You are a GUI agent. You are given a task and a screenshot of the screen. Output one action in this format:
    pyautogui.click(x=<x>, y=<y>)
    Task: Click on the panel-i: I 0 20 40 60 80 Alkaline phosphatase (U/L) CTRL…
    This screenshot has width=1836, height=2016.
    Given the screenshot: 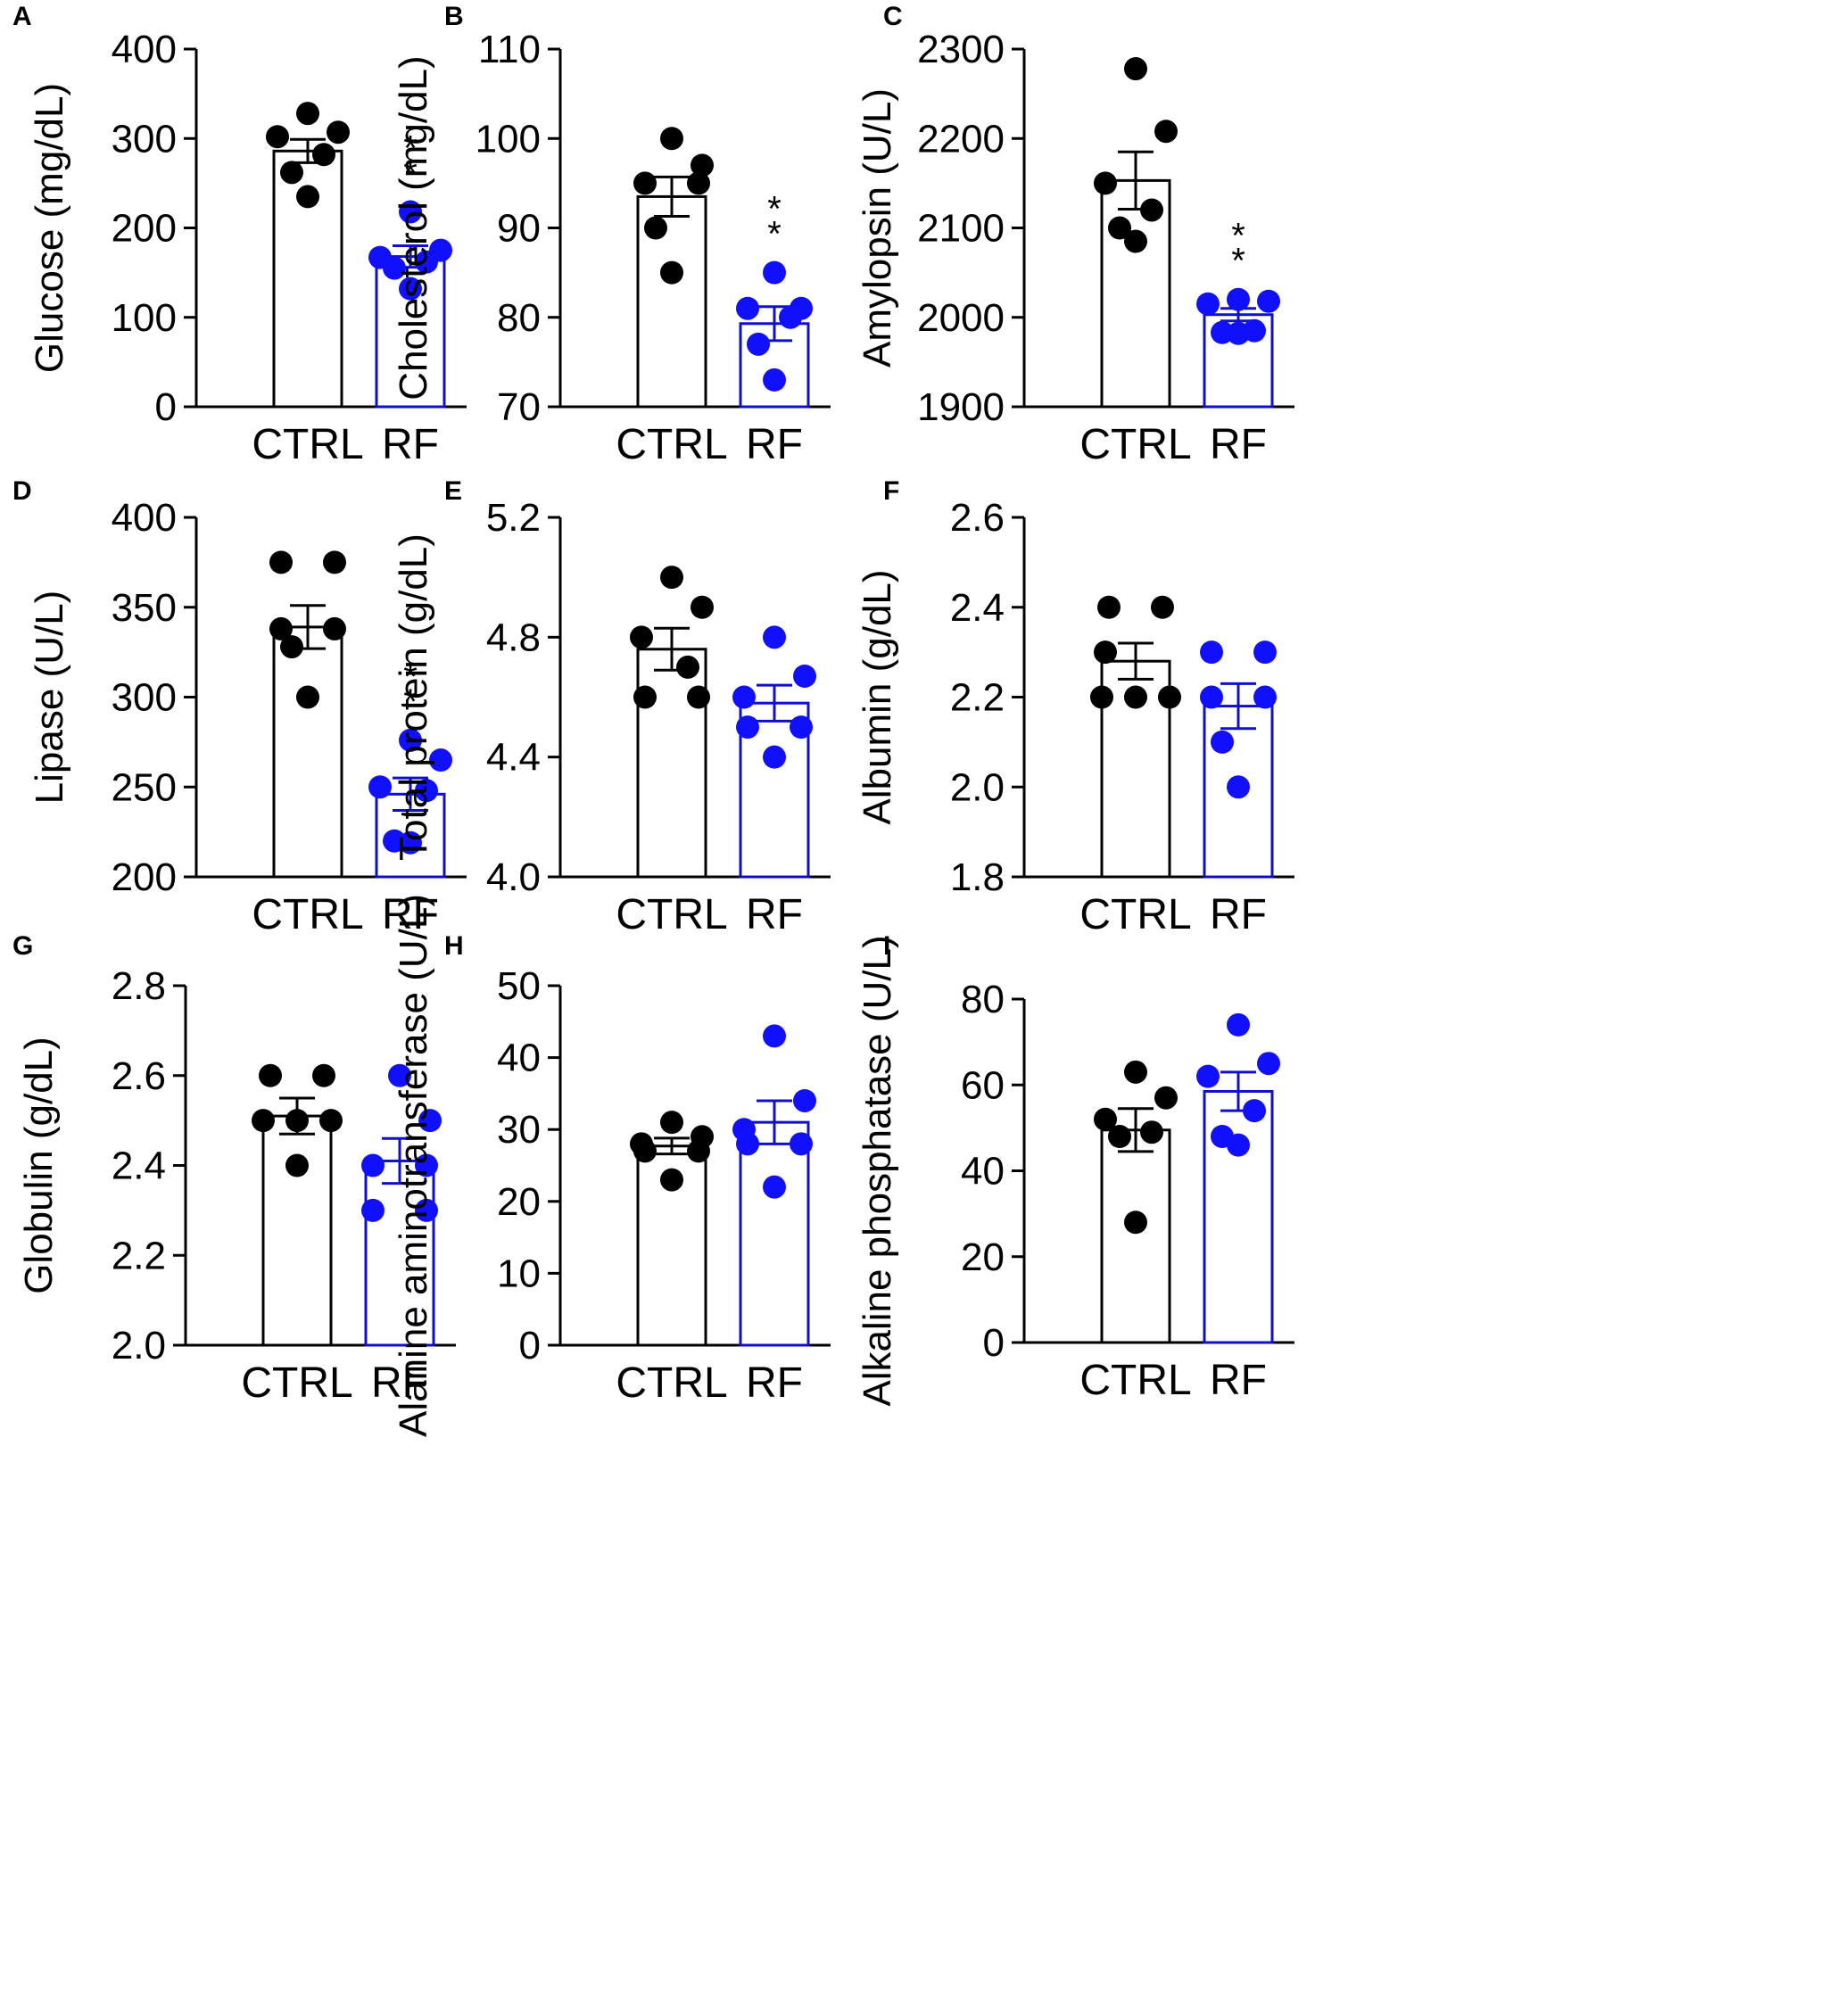 What is the action you would take?
    pyautogui.click(x=1075, y=1169)
    